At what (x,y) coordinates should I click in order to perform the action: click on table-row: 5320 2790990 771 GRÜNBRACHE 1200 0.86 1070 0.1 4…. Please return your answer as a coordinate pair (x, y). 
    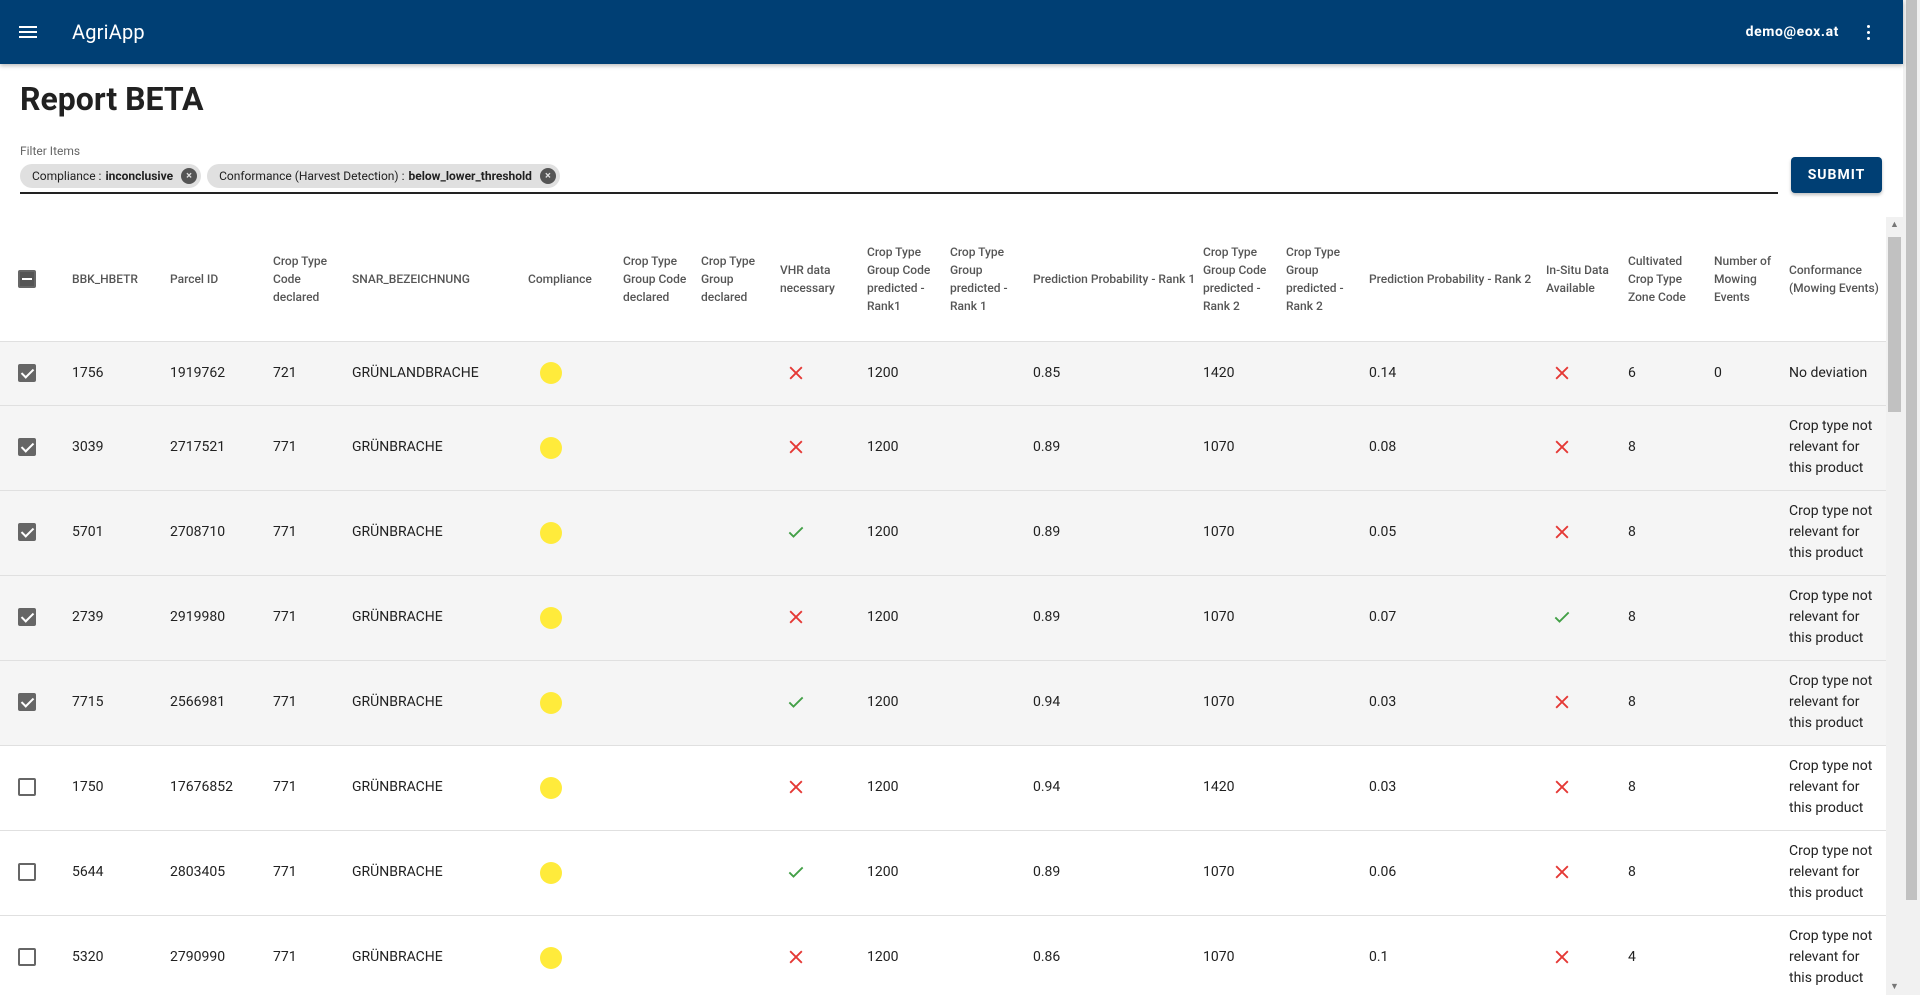
    Looking at the image, I should click on (943, 955).